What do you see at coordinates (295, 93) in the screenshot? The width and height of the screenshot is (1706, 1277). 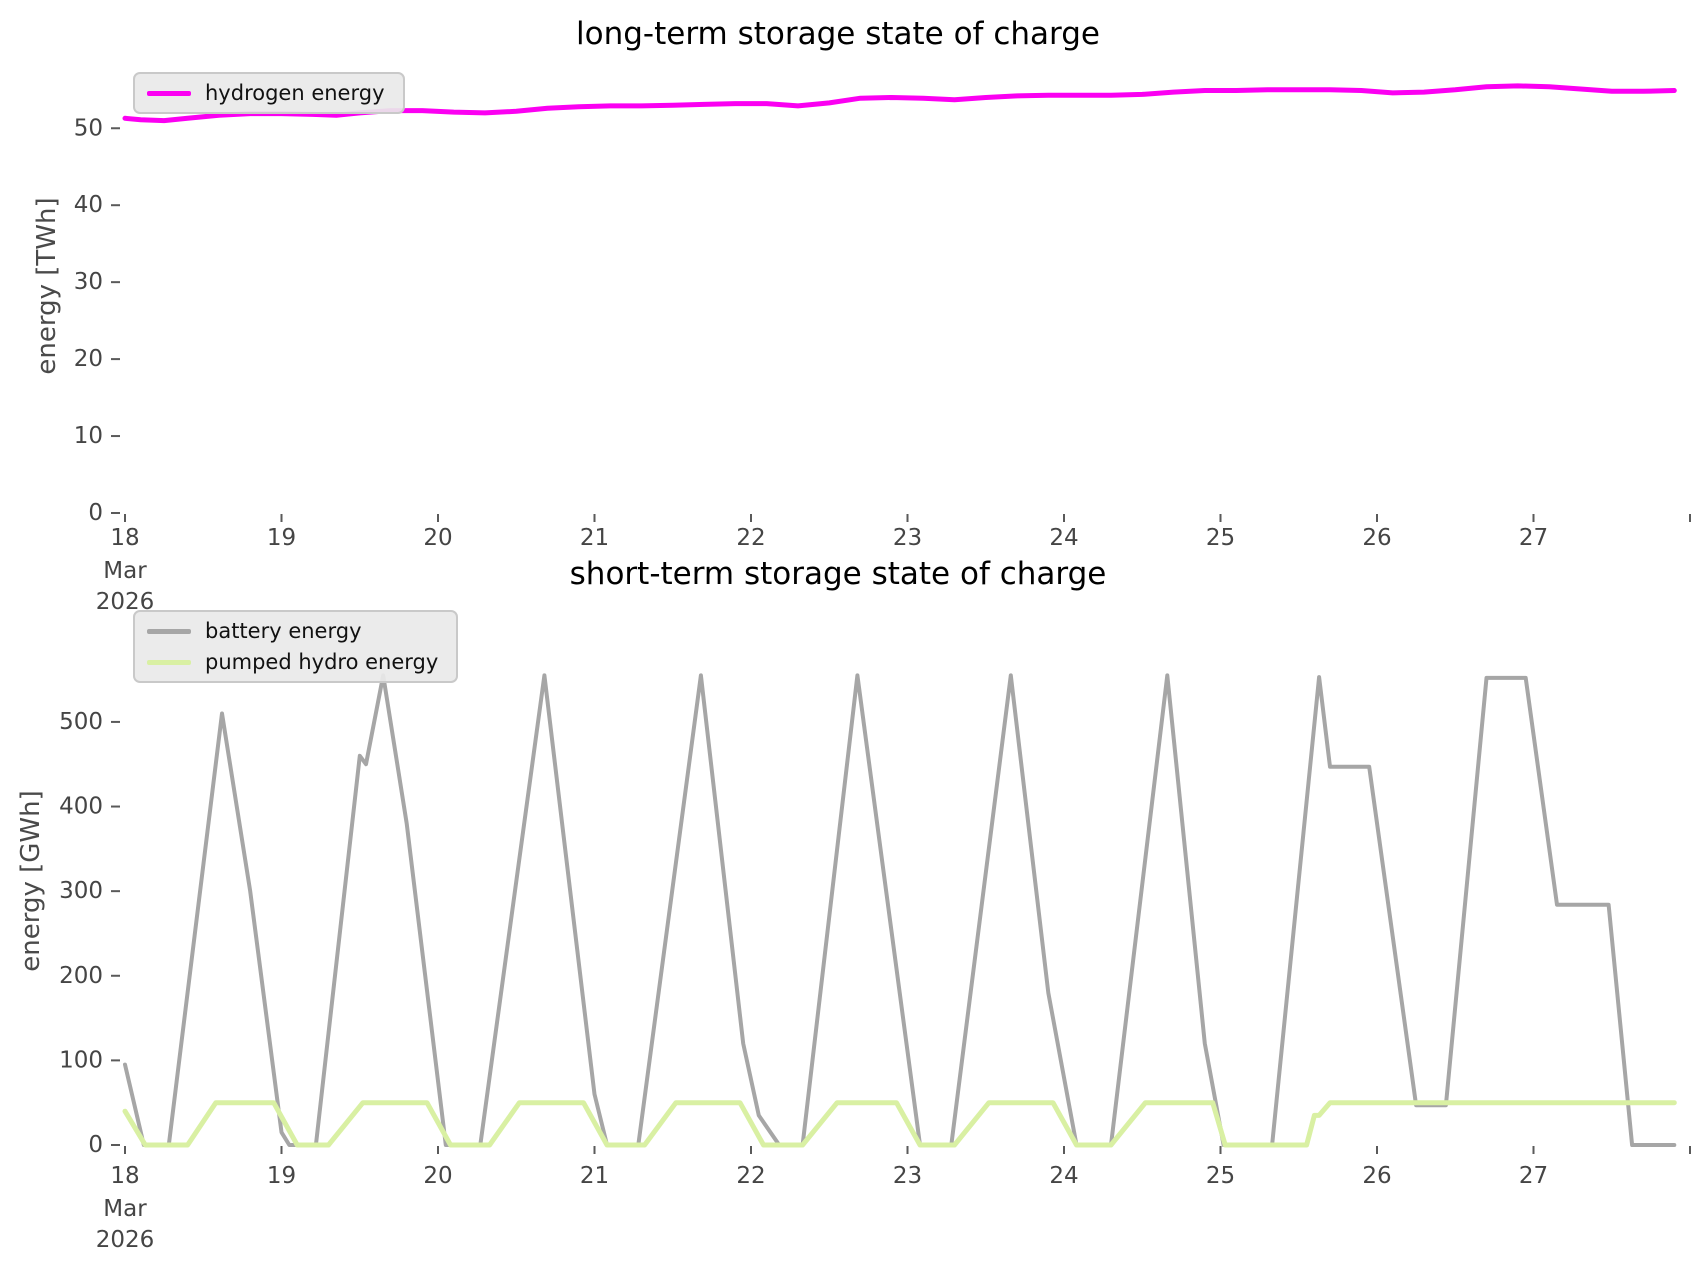 I see `legend-label-hydrogen-energy: hydrogen energy` at bounding box center [295, 93].